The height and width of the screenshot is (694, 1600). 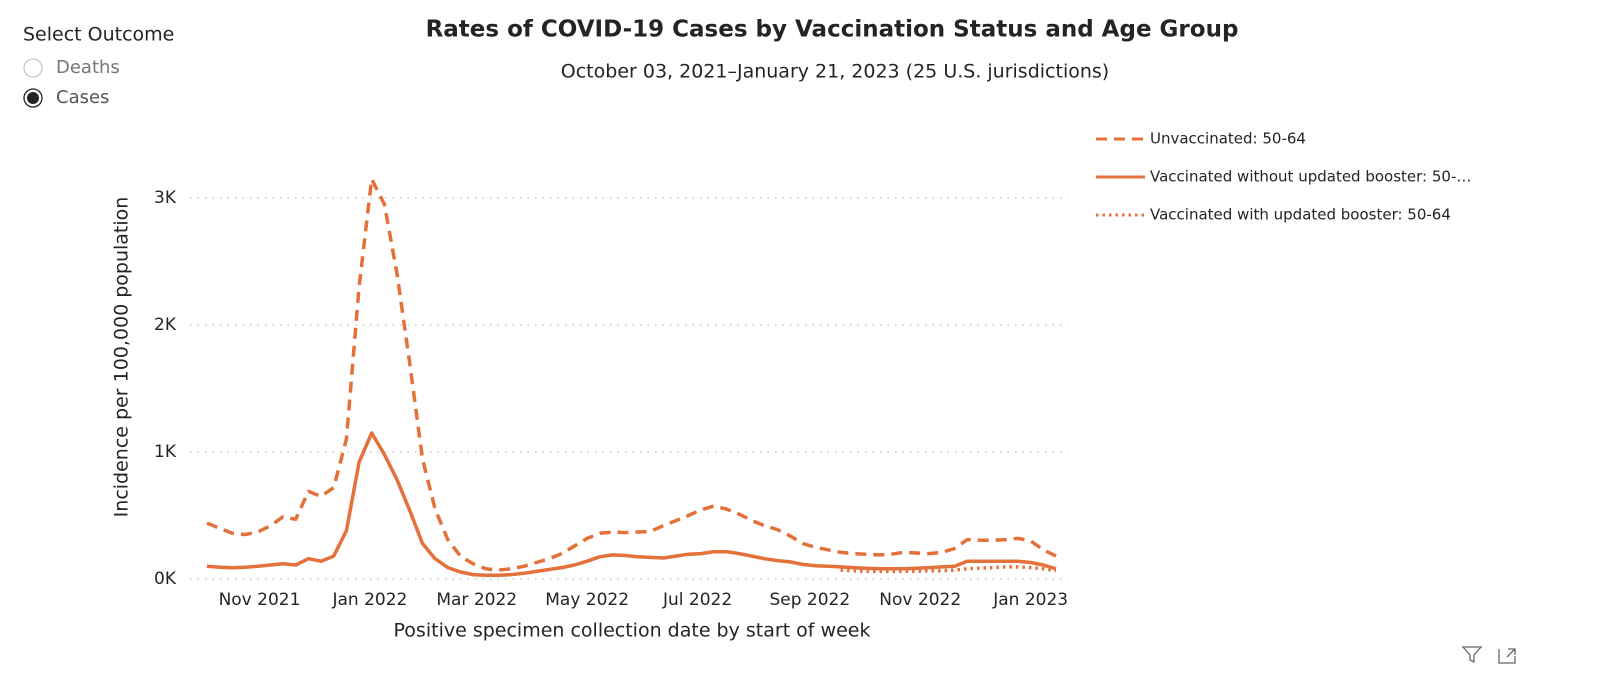 What do you see at coordinates (697, 600) in the screenshot?
I see `x-tick-label: Jul 2022` at bounding box center [697, 600].